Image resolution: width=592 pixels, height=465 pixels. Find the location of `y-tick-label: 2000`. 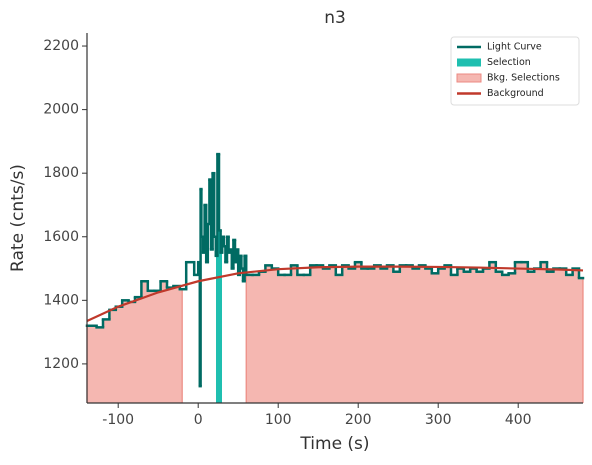

y-tick-label: 2000 is located at coordinates (61, 110).